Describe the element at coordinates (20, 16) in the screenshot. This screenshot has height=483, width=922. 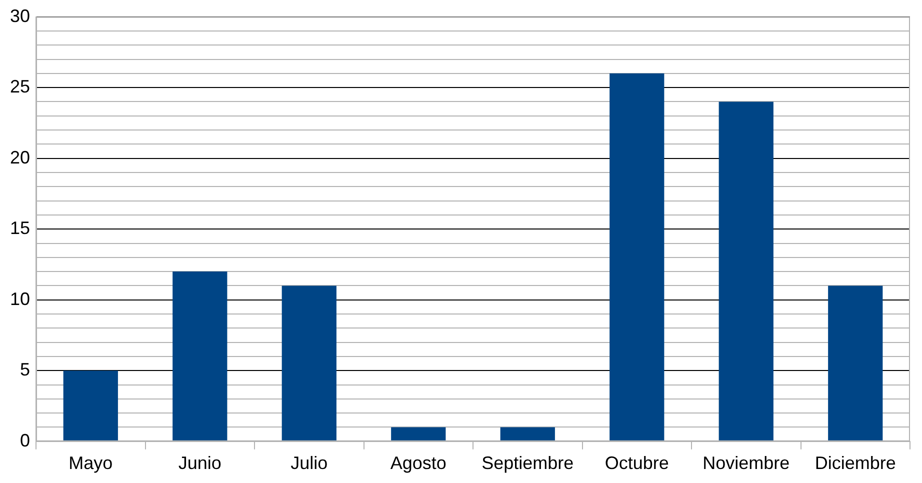
I see `y-tick-label: 30` at that location.